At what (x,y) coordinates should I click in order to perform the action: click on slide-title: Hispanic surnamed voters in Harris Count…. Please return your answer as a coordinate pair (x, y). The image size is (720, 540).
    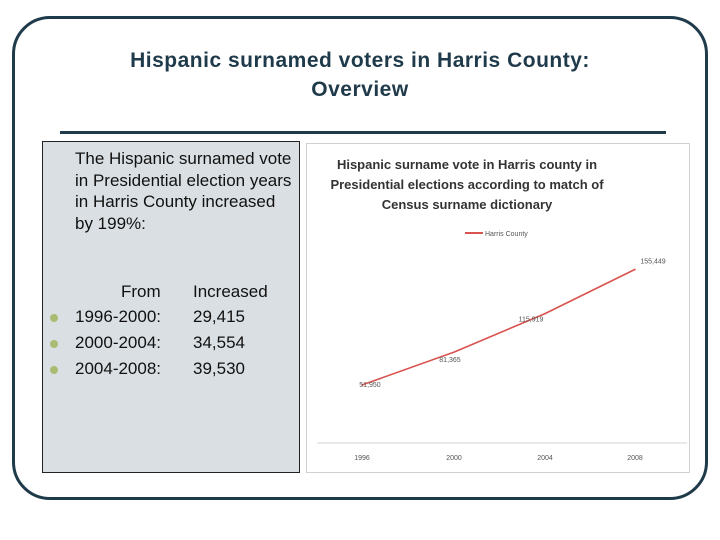
    Looking at the image, I should click on (360, 75).